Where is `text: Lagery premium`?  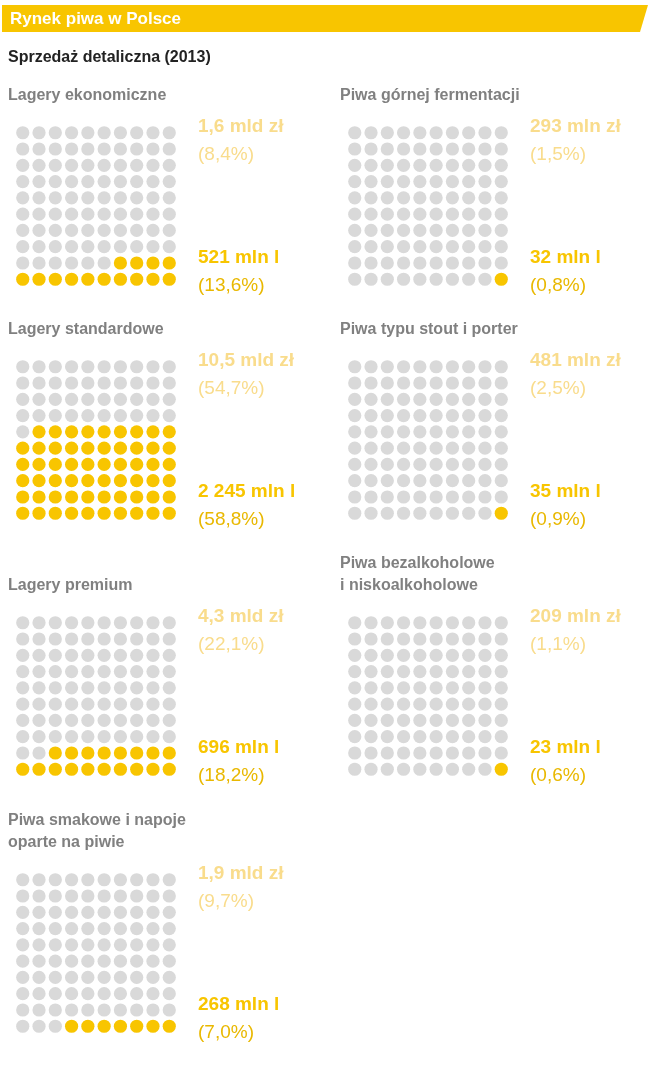
text: Lagery premium is located at coordinates (70, 585).